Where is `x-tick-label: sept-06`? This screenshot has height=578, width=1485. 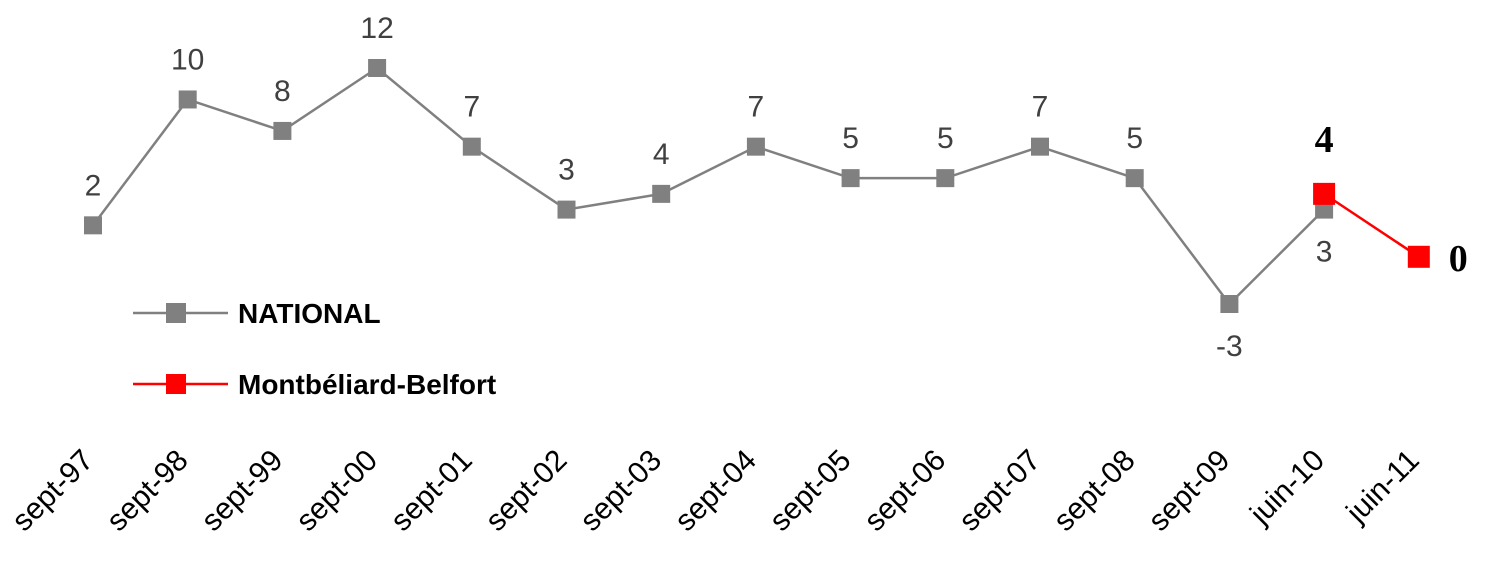 x-tick-label: sept-06 is located at coordinates (905, 491).